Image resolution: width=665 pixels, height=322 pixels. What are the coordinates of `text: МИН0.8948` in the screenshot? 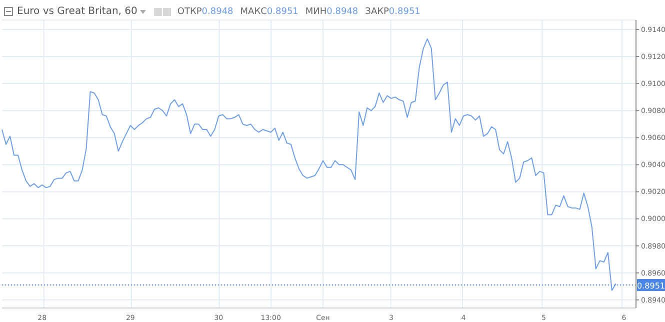 It's located at (331, 11).